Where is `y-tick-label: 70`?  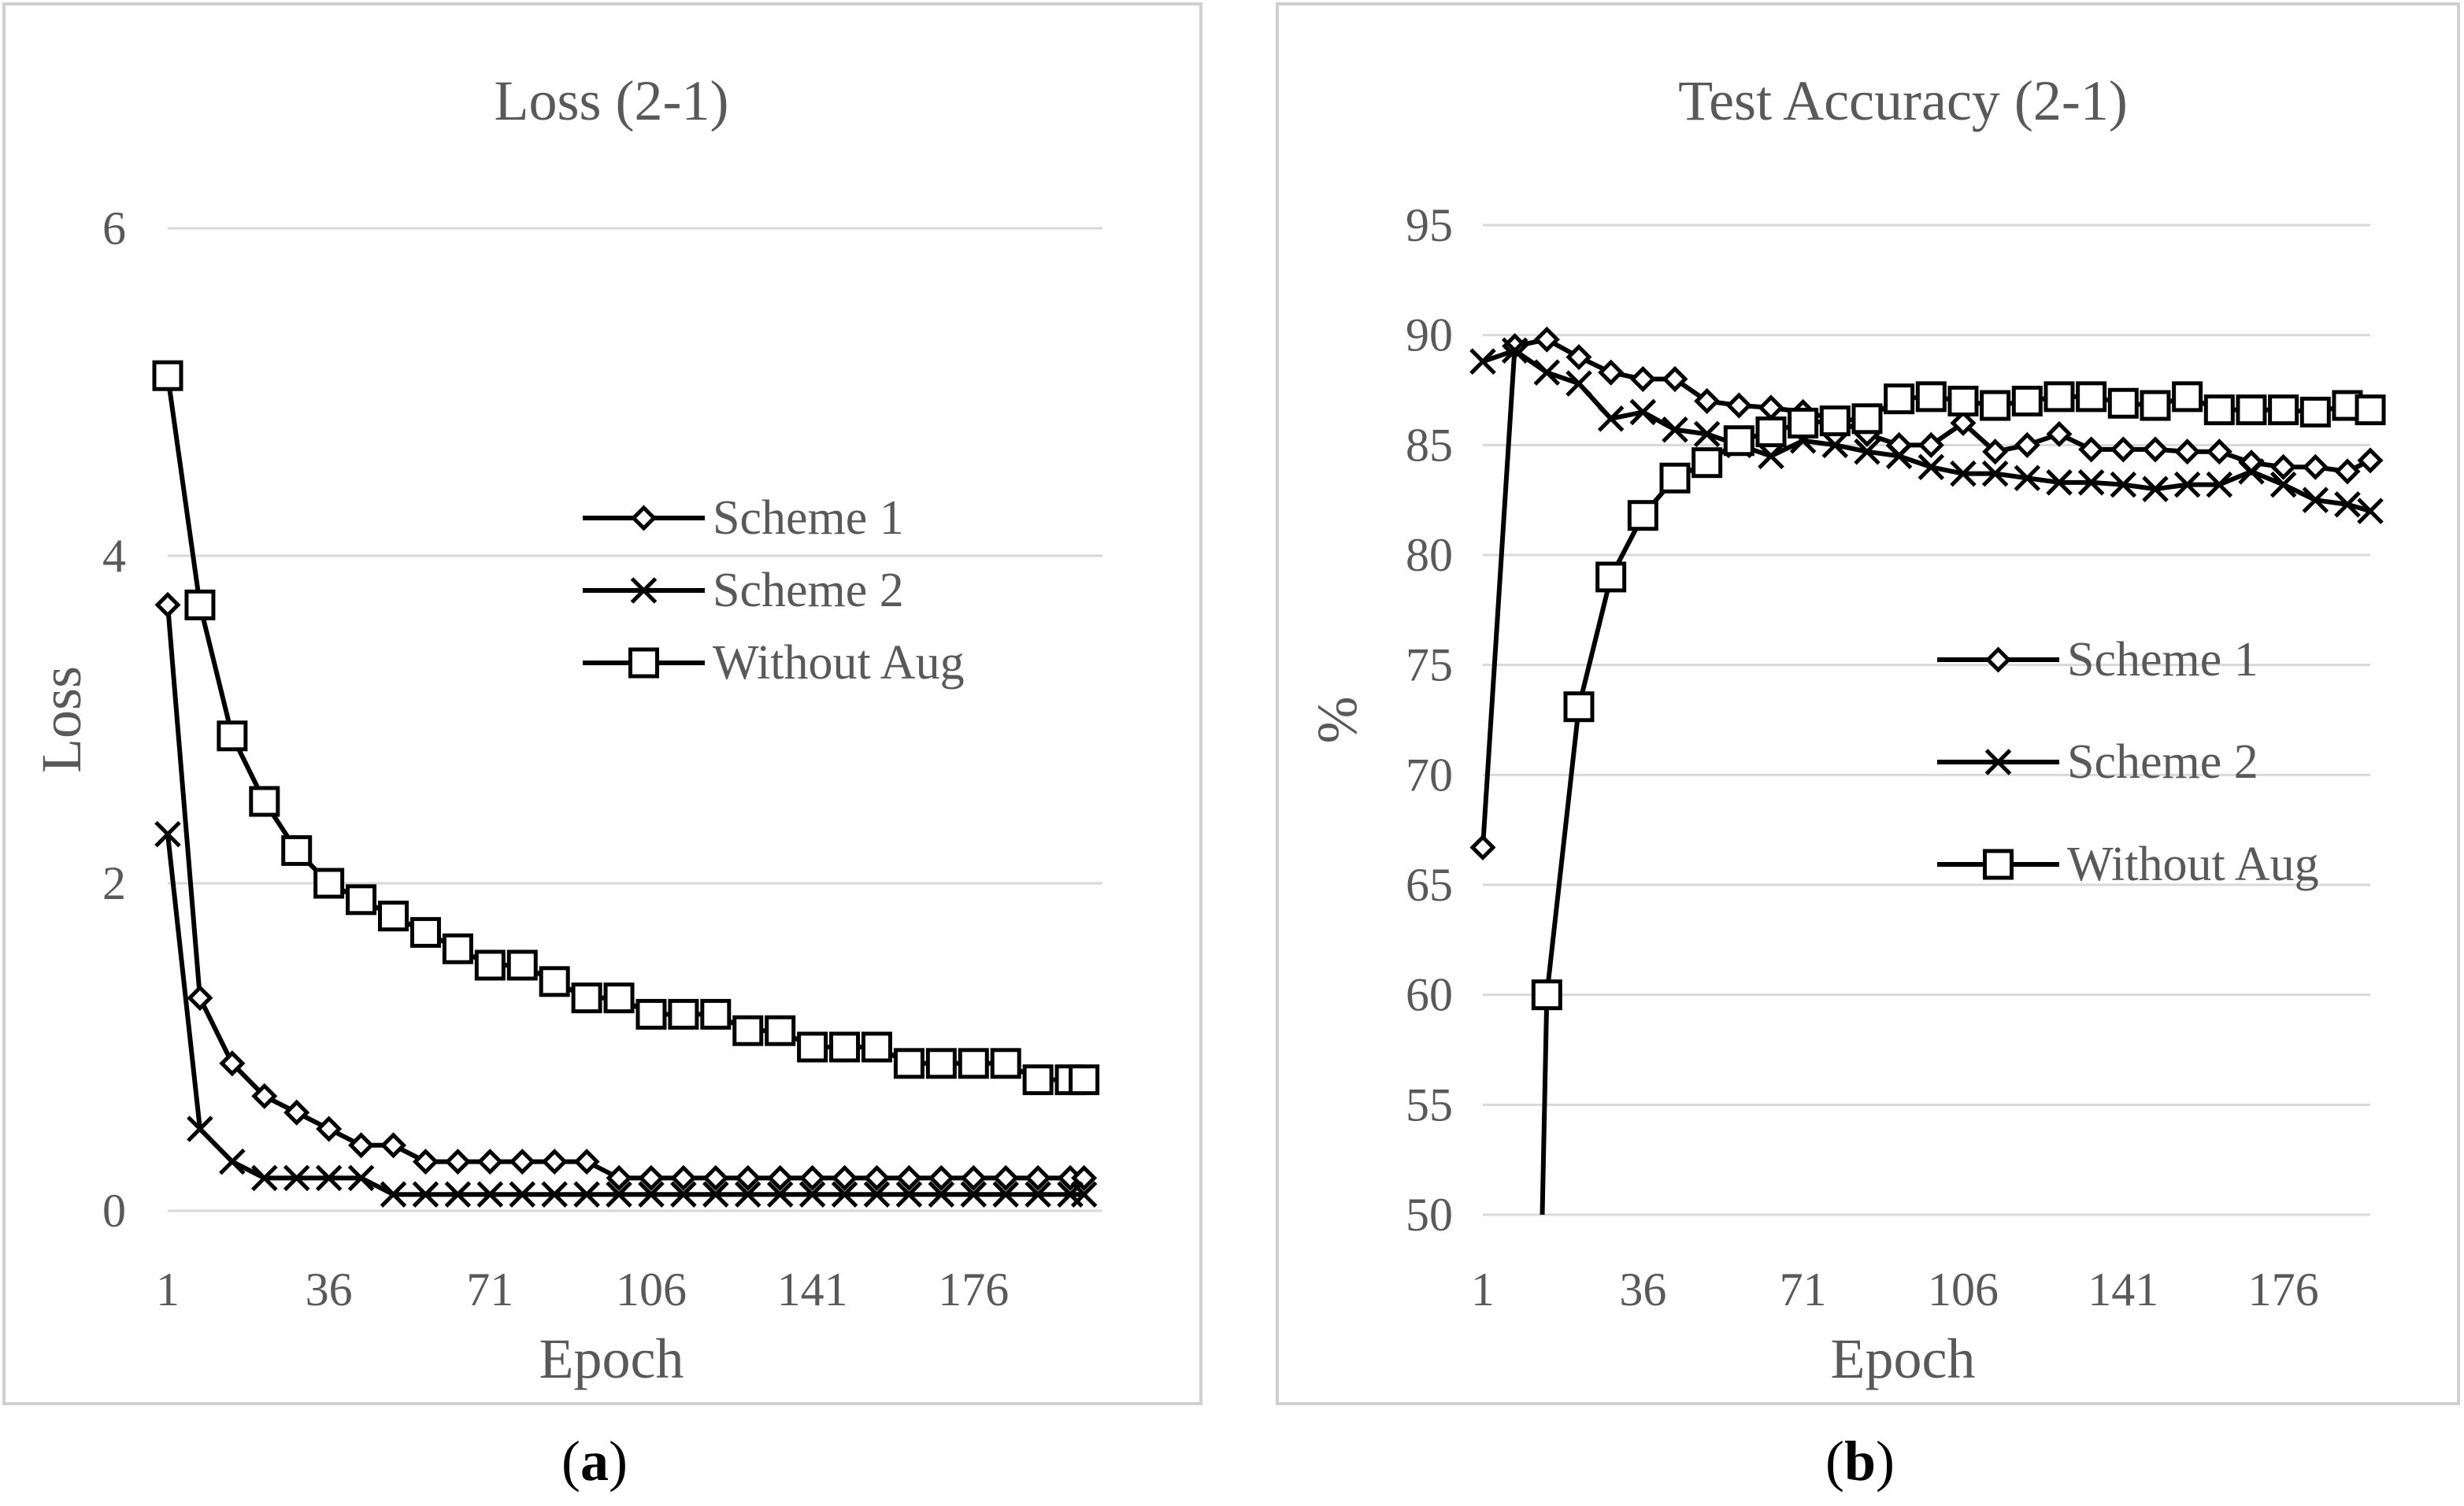
y-tick-label: 70 is located at coordinates (1429, 775).